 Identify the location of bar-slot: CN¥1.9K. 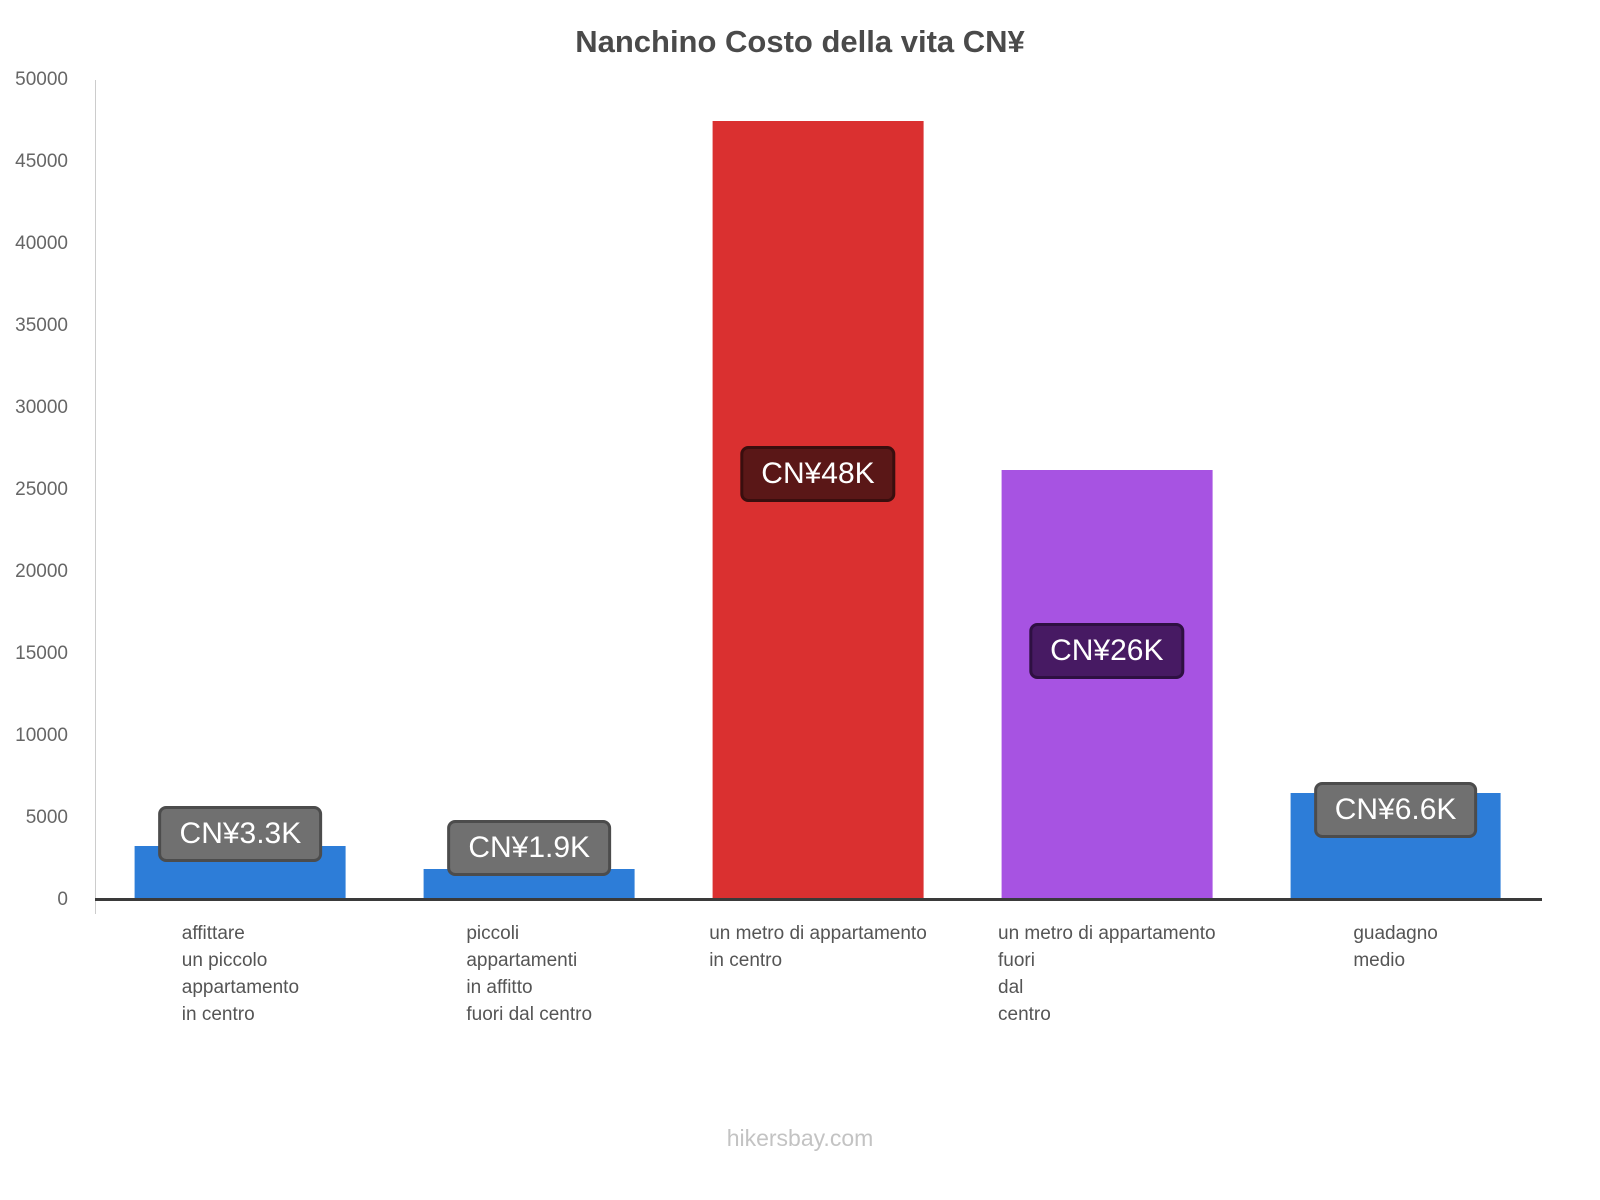
(529, 490).